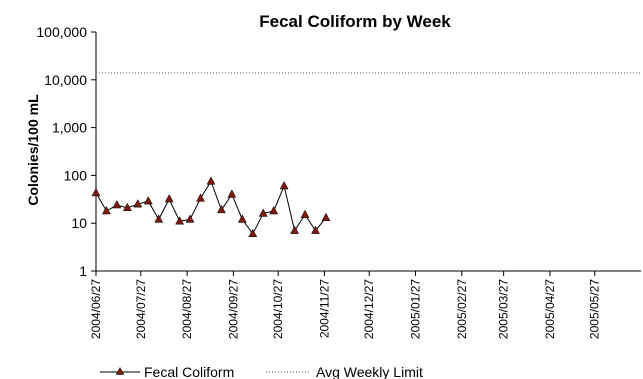 The image size is (643, 379). What do you see at coordinates (369, 371) in the screenshot?
I see `legend-limit-label: Avg Weekly Limit` at bounding box center [369, 371].